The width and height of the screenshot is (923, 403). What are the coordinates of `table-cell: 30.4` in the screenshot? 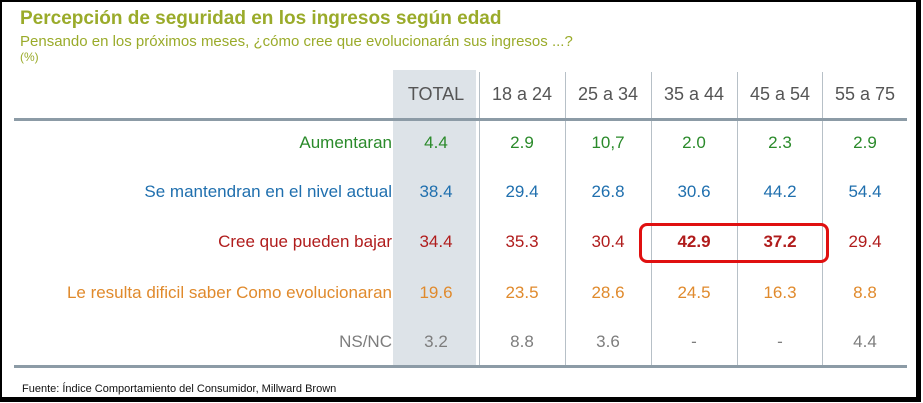 It's located at (608, 241).